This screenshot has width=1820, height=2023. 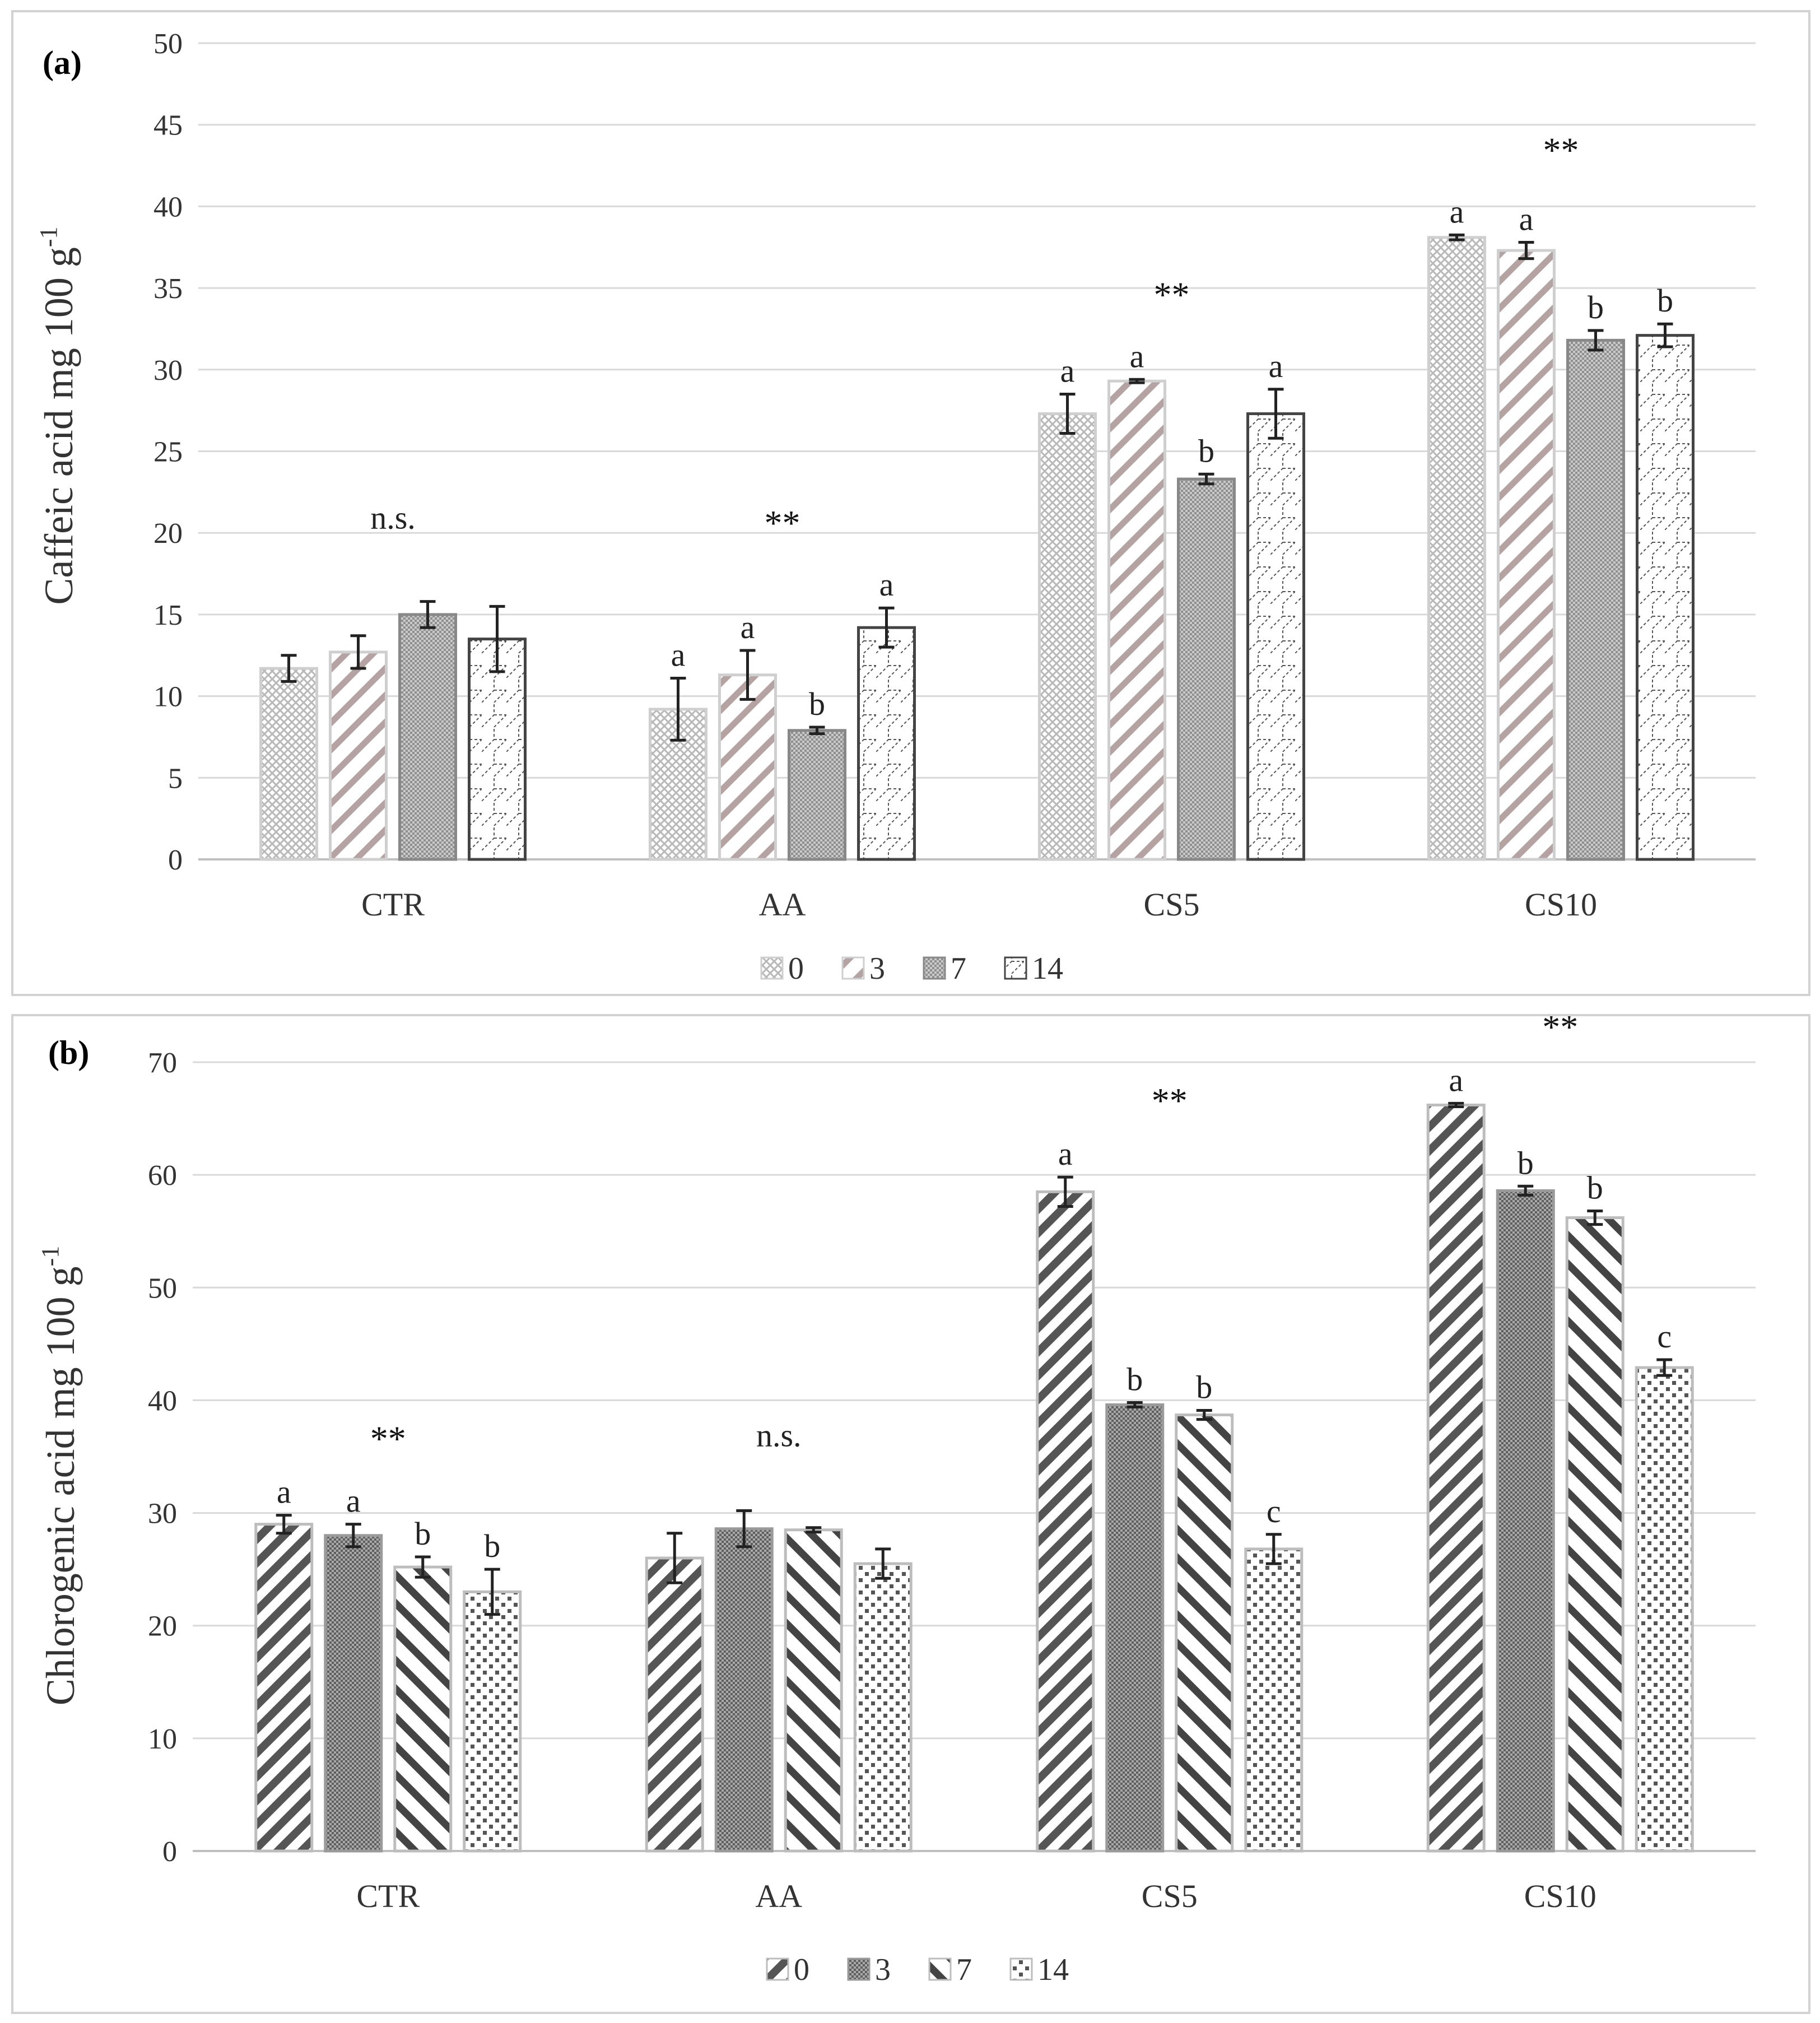 I want to click on x-tick-label-CS5: CS5, so click(x=1170, y=1896).